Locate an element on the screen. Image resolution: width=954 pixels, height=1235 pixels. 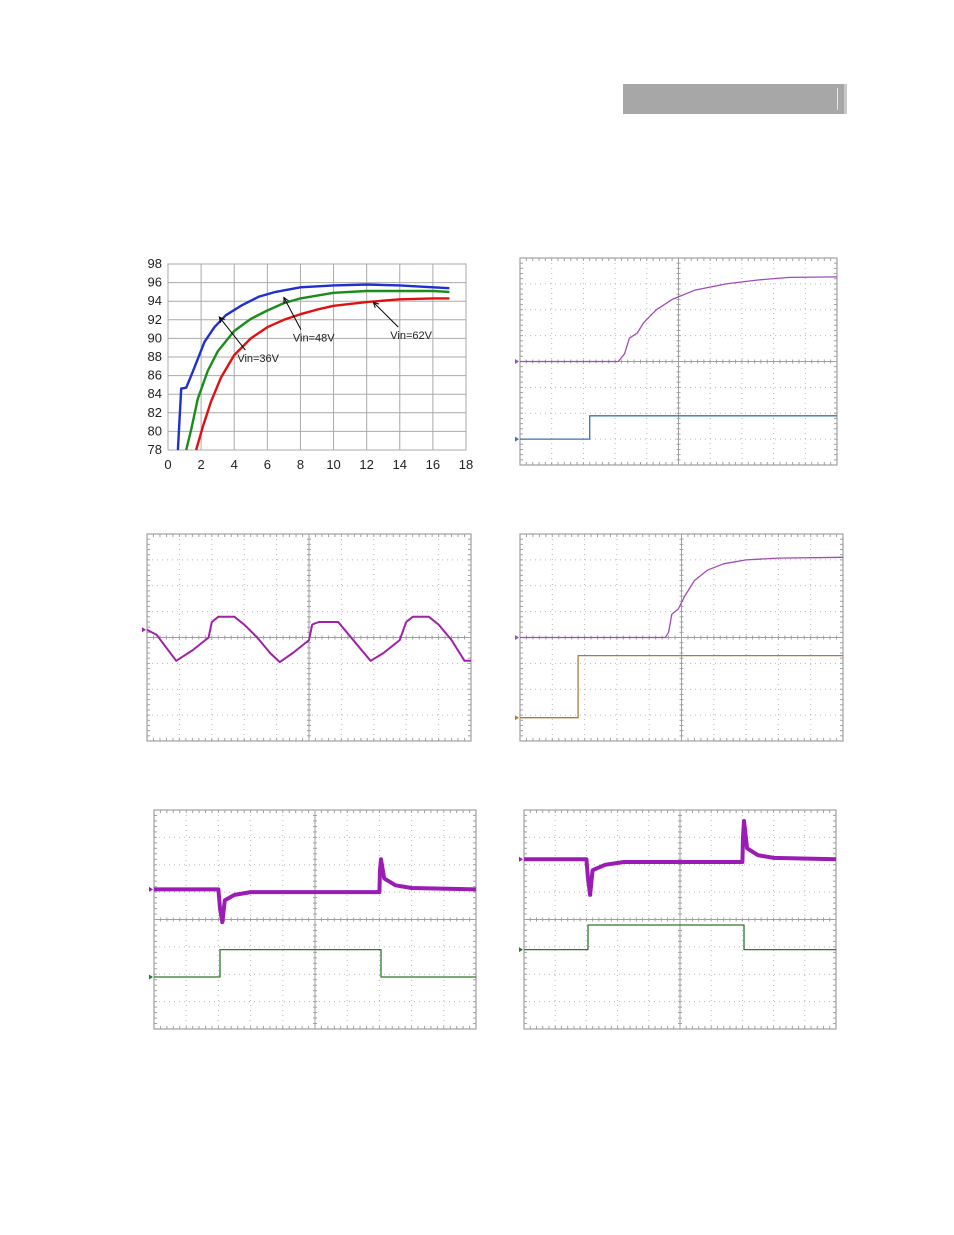
y-tick-label: 94 is located at coordinates (155, 300).